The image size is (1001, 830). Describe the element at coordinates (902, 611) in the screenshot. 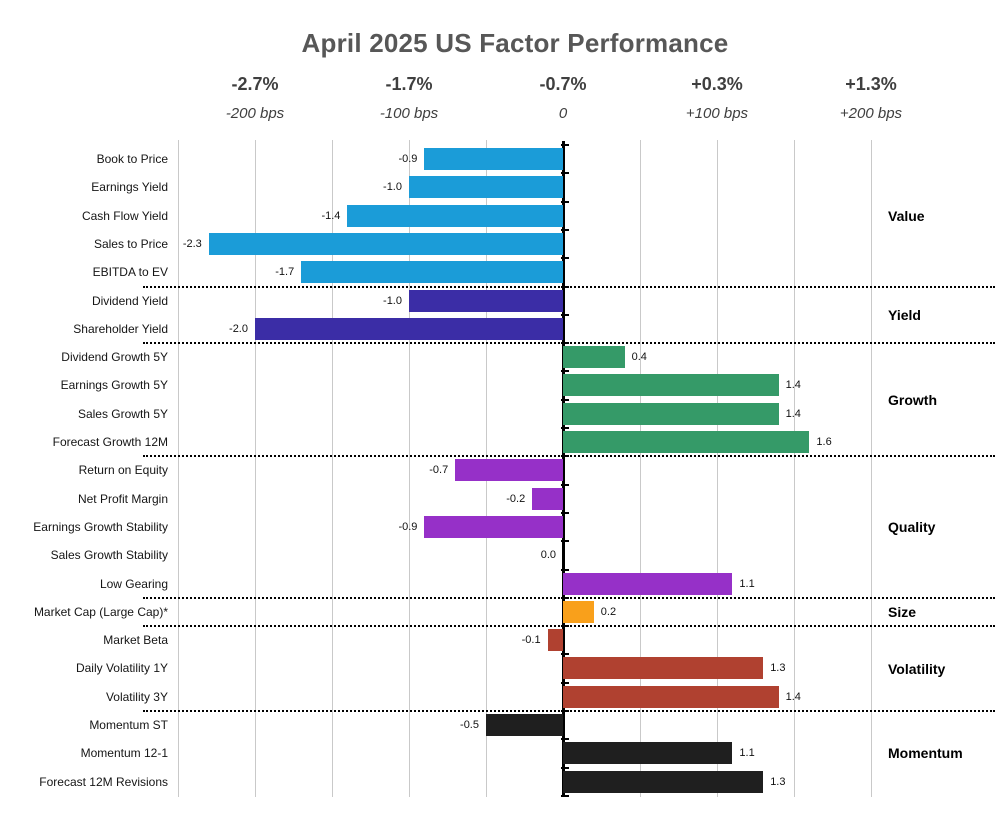

I see `group-label: Size` at that location.